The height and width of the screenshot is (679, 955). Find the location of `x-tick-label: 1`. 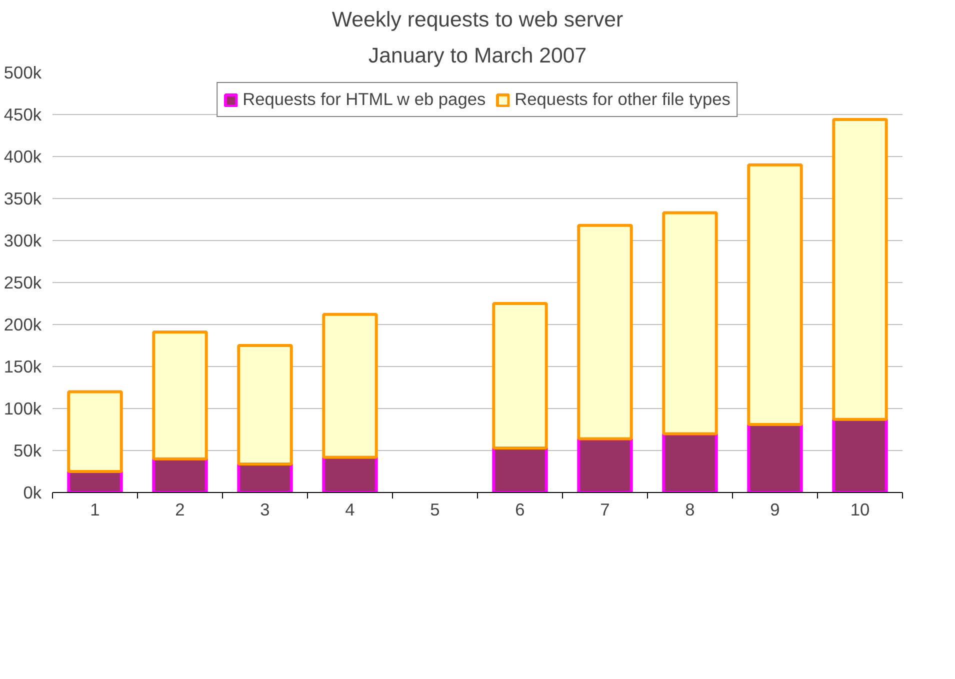

x-tick-label: 1 is located at coordinates (95, 510).